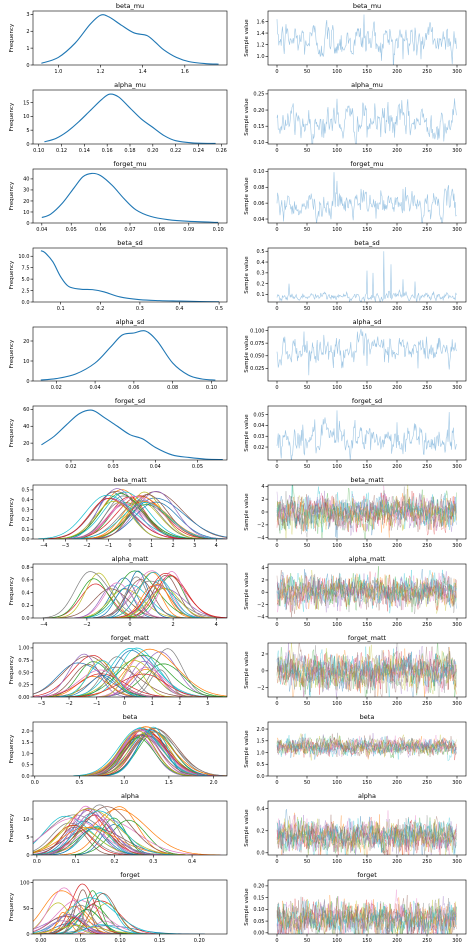  What do you see at coordinates (366, 916) in the screenshot?
I see `forget-trace-line` at bounding box center [366, 916].